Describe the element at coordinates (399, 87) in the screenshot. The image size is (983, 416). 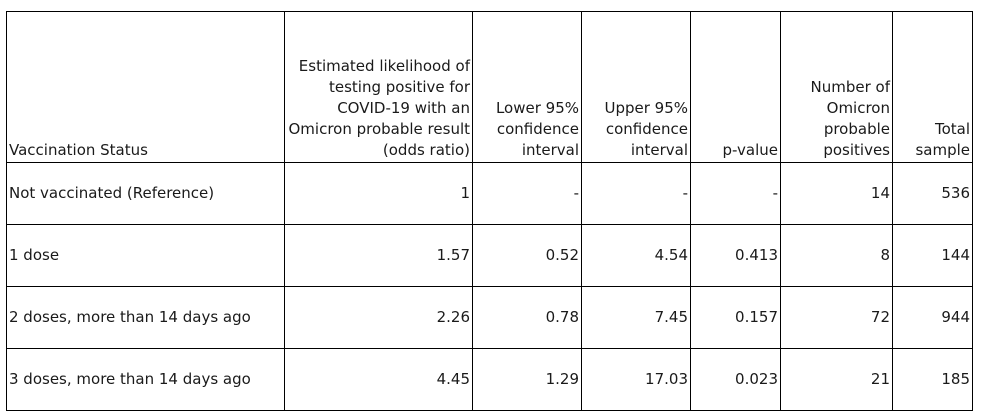
I see `header-line: testing positive for` at that location.